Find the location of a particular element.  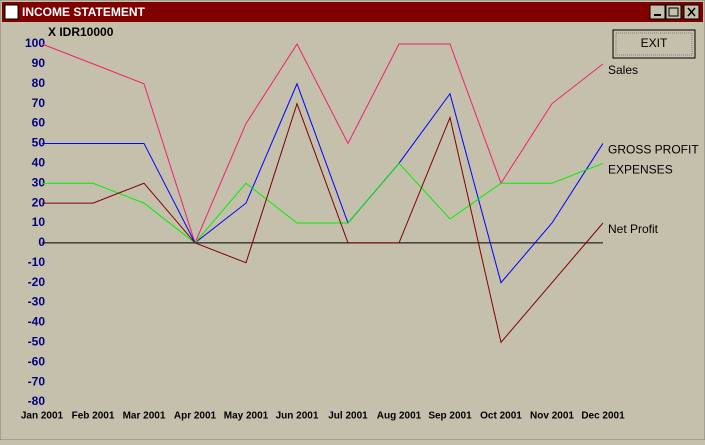

x-tick-label: Oct 2001 is located at coordinates (501, 416).